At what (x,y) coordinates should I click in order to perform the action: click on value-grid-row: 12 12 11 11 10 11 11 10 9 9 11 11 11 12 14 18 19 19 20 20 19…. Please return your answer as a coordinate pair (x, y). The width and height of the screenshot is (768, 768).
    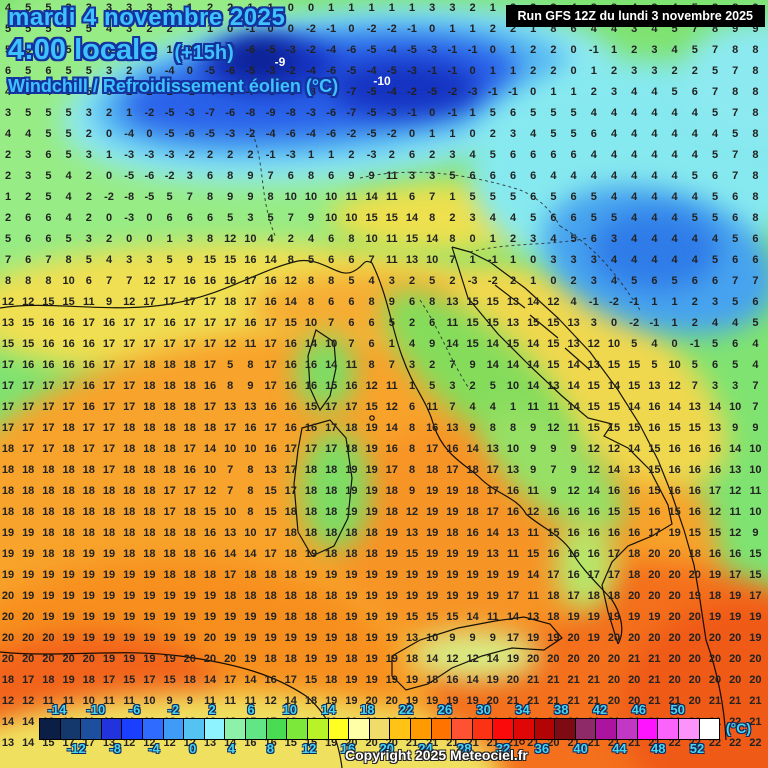
    Looking at the image, I should click on (384, 701).